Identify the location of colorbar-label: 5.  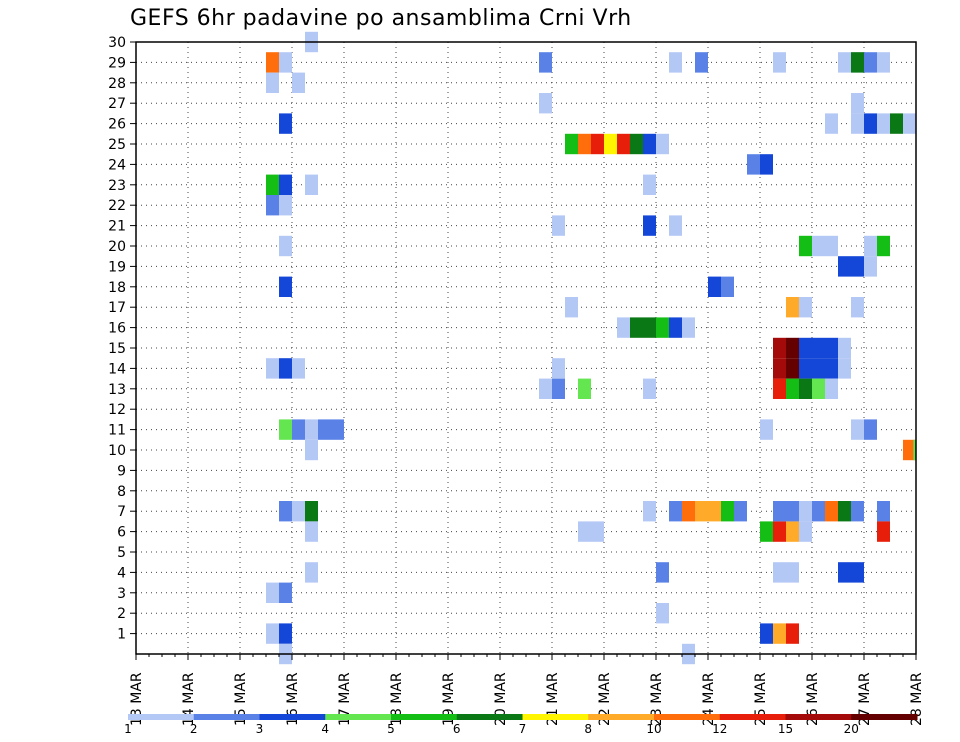
(391, 729).